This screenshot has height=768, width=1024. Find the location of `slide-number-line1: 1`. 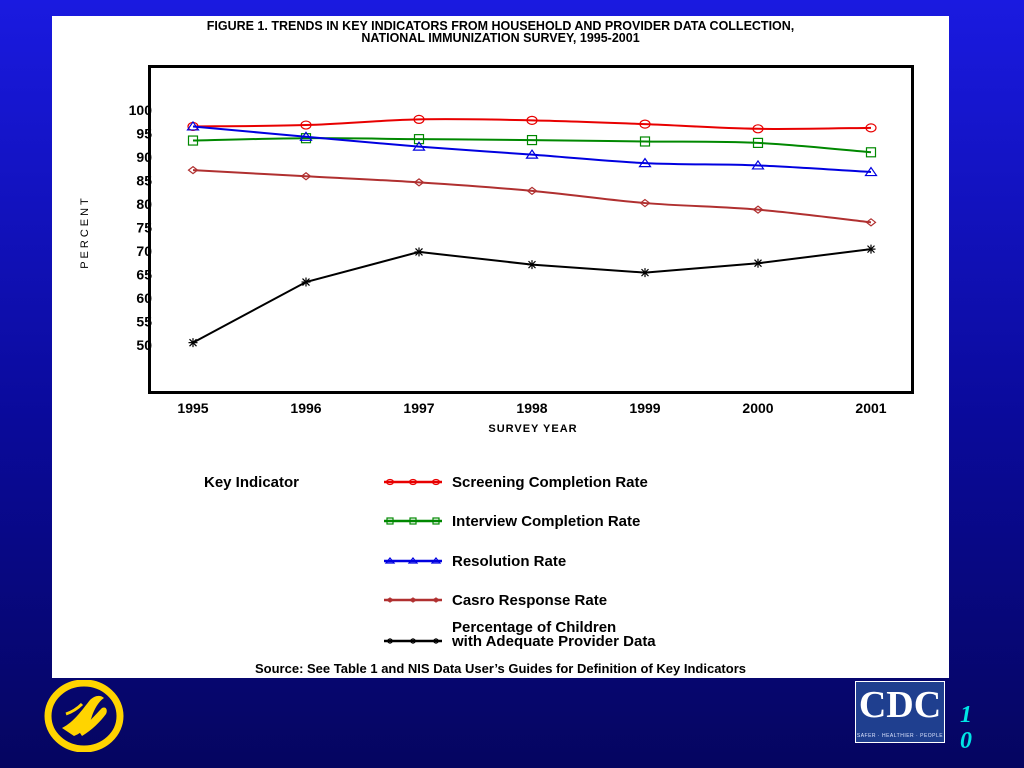

slide-number-line1: 1 is located at coordinates (966, 715).